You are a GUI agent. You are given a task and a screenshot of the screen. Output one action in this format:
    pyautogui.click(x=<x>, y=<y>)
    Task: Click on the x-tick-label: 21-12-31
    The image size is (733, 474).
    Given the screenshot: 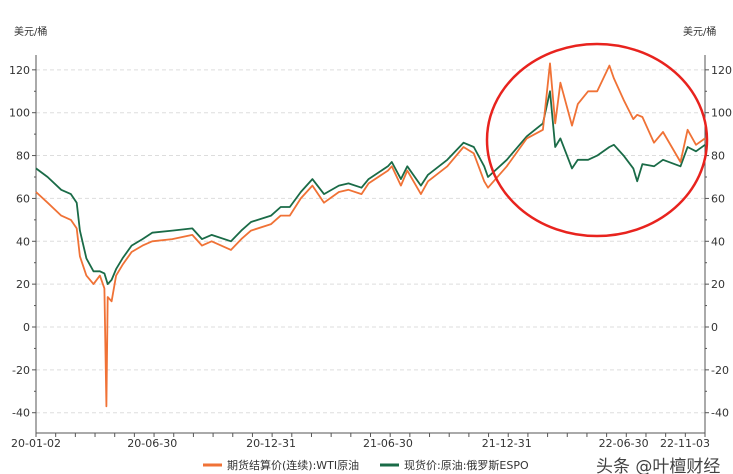 What is the action you would take?
    pyautogui.click(x=507, y=443)
    